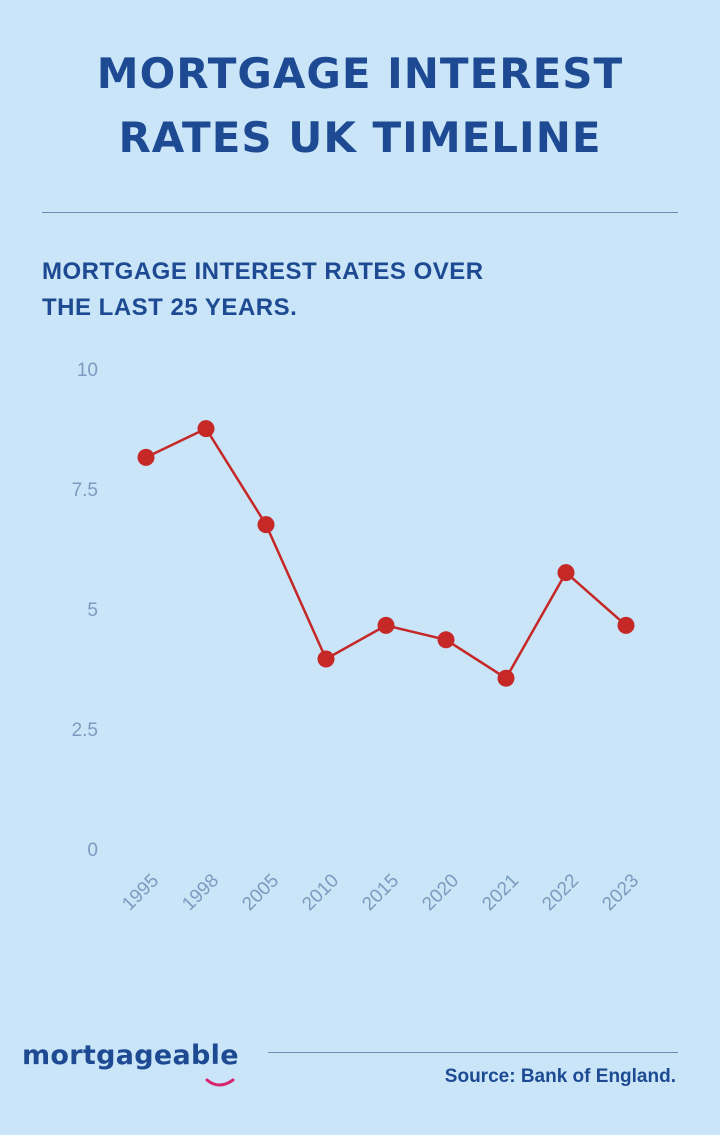 Image resolution: width=720 pixels, height=1135 pixels. What do you see at coordinates (87, 370) in the screenshot?
I see `y-tick-label: 10` at bounding box center [87, 370].